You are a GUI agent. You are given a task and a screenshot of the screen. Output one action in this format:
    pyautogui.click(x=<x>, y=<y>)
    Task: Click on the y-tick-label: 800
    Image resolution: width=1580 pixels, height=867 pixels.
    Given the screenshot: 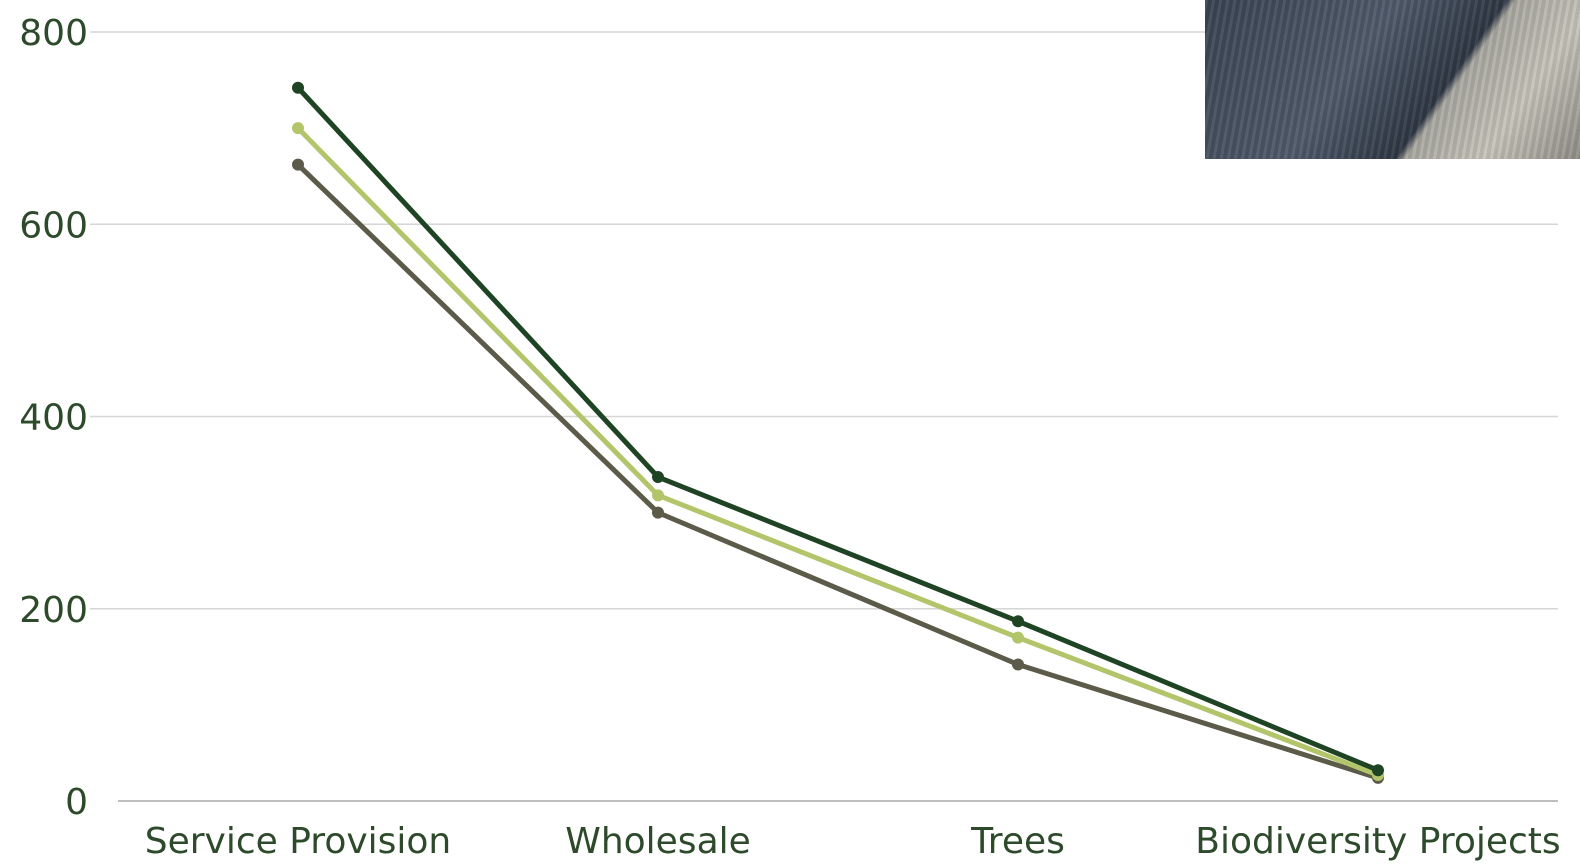 What is the action you would take?
    pyautogui.click(x=53, y=33)
    